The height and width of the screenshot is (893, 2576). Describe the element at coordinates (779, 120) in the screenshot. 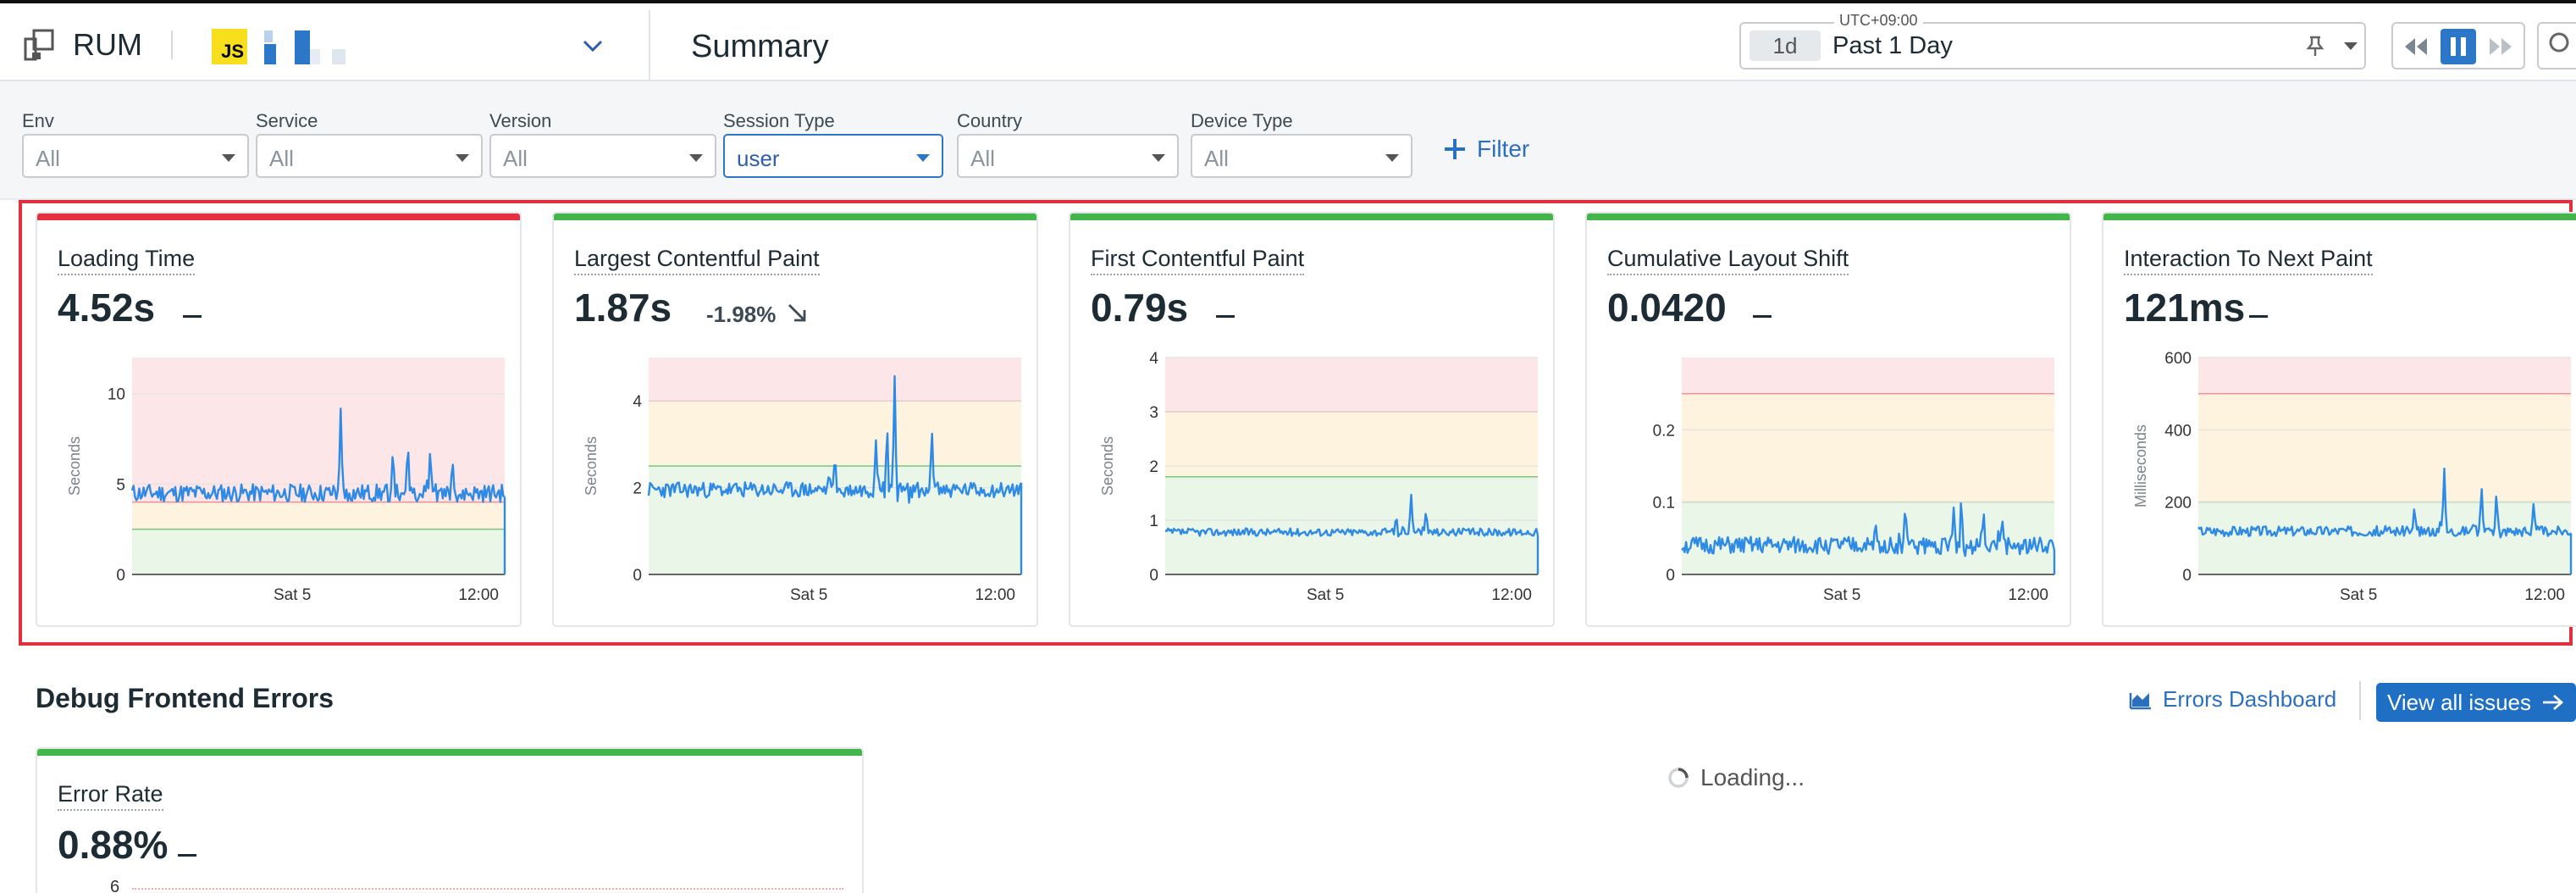

I see `filter-label: Session Type` at that location.